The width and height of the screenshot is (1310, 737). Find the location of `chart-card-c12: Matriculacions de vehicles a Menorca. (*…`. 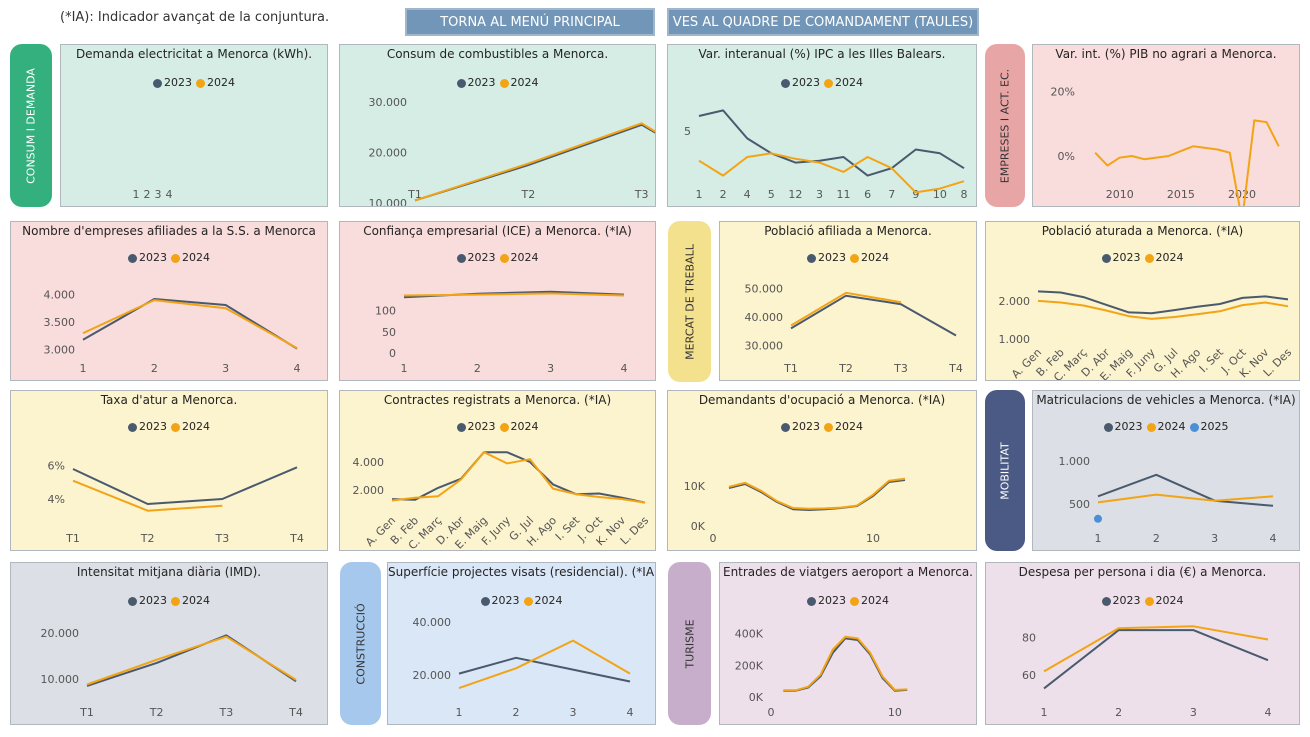

chart-card-c12: Matriculacions de vehicles a Menorca. (*… is located at coordinates (1166, 470).